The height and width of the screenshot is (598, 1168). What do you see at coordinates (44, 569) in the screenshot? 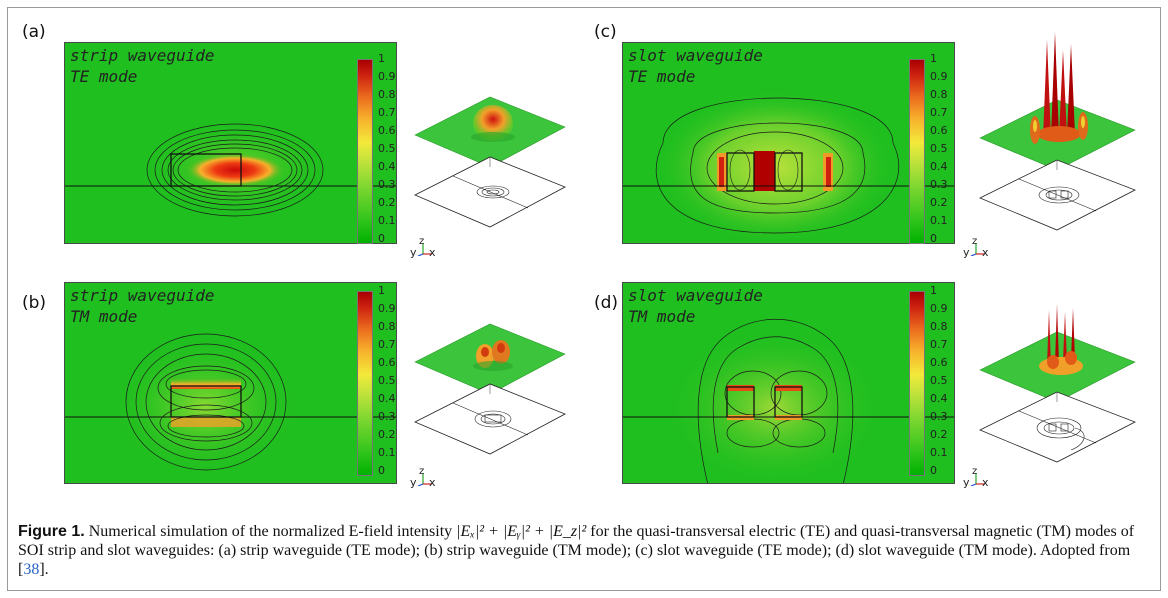
I see `caption-text-end: ].` at bounding box center [44, 569].